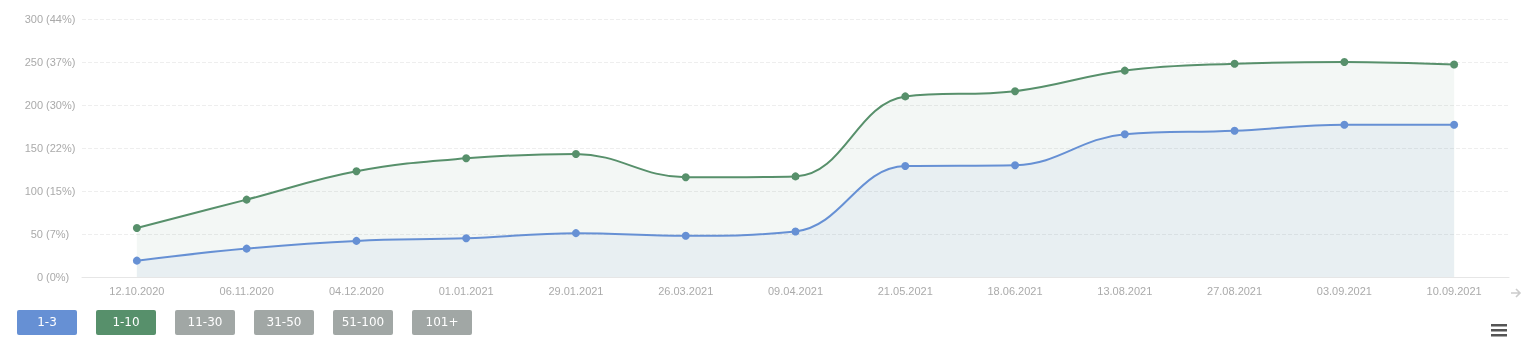 This screenshot has height=343, width=1527. Describe the element at coordinates (33, 105) in the screenshot. I see `y-tick-label: 200` at that location.